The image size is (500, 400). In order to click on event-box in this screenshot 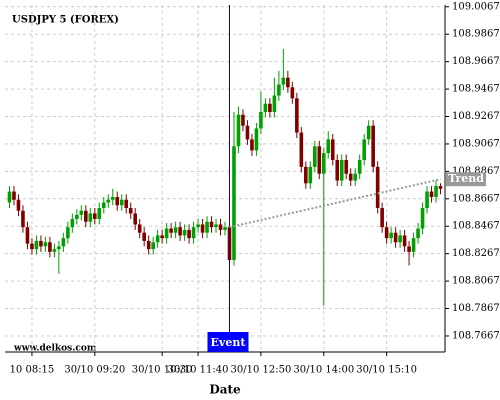, I will do `click(228, 342)`.